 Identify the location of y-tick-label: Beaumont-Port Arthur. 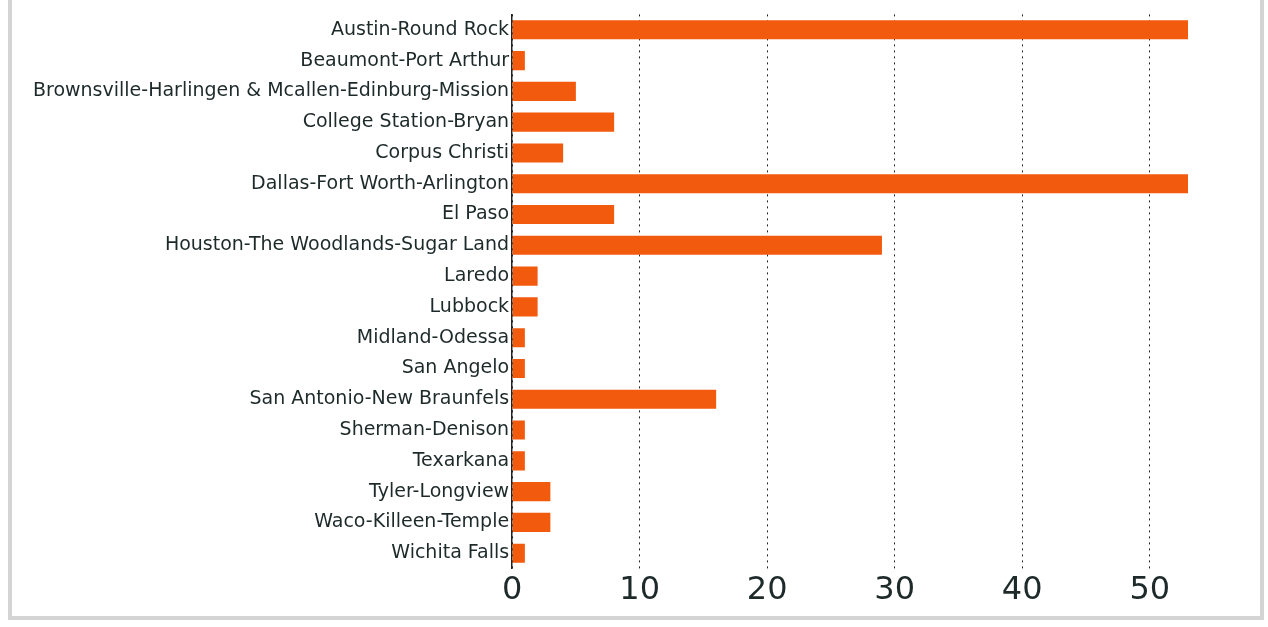
(405, 58).